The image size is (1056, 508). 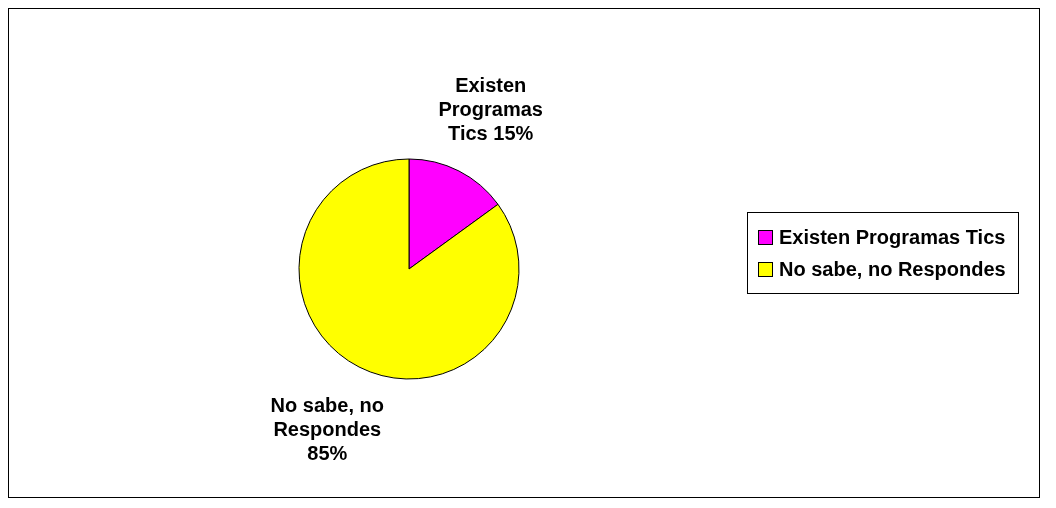 I want to click on data-label: Existen Programas Tics 15%, so click(x=490, y=108).